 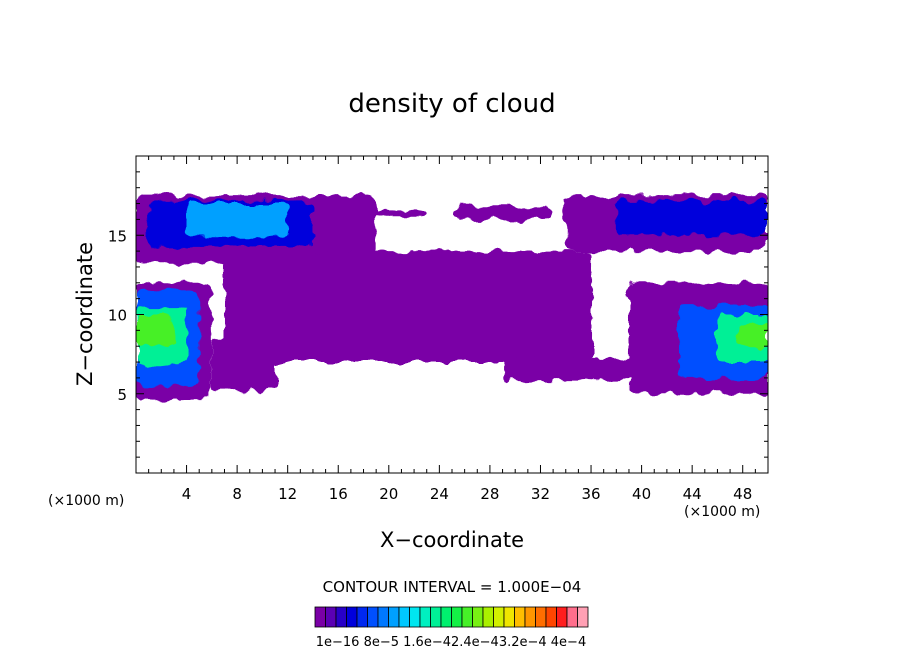 What do you see at coordinates (452, 540) in the screenshot?
I see `x-axis-label: X−coordinate` at bounding box center [452, 540].